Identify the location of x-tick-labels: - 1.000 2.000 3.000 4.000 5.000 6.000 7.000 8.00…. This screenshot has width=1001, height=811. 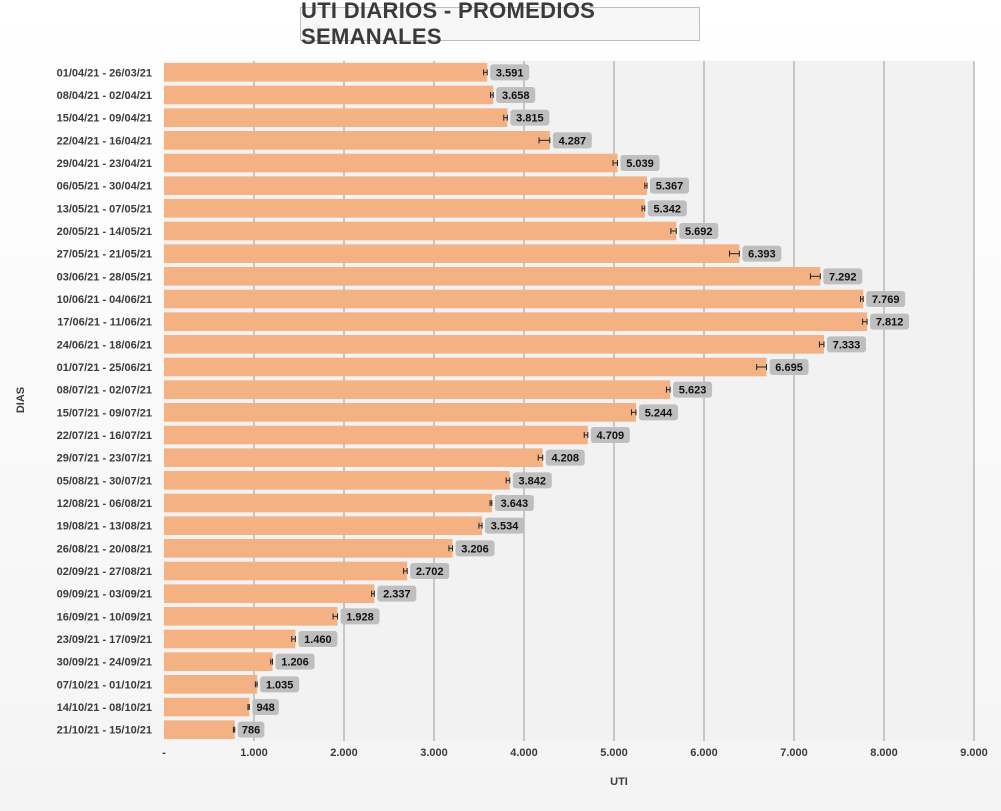
(575, 753).